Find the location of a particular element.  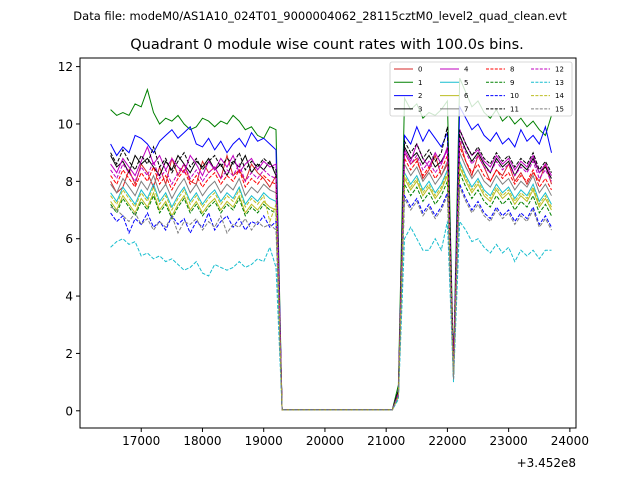

x-tick-label: 23000 is located at coordinates (509, 441).